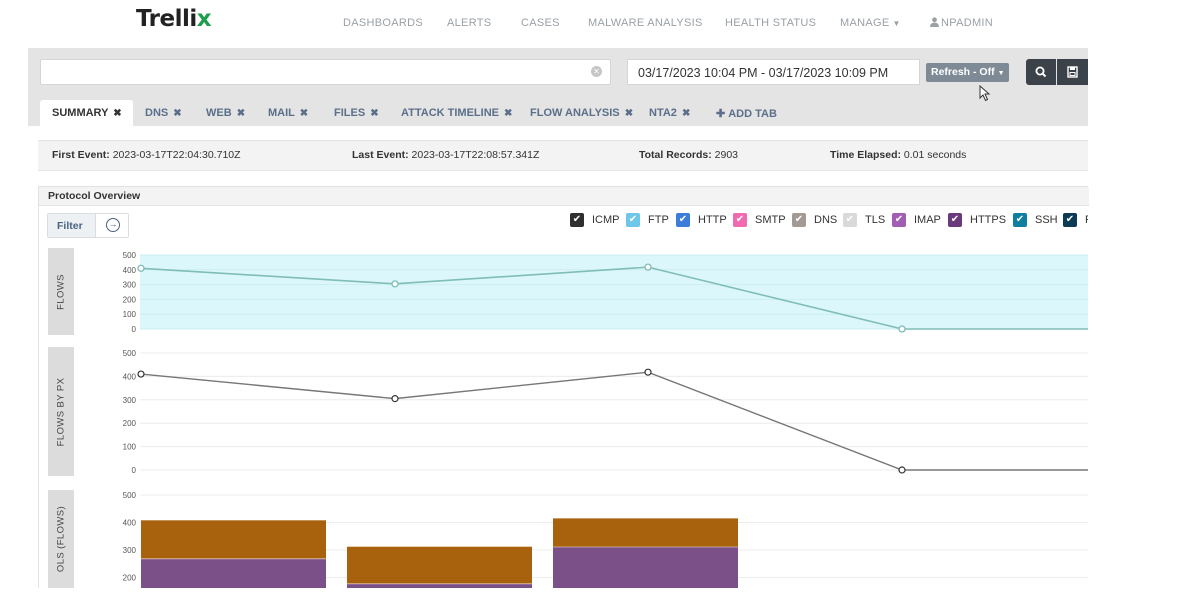 The image size is (1200, 600). Describe the element at coordinates (658, 220) in the screenshot. I see `legend-label: FTP` at that location.